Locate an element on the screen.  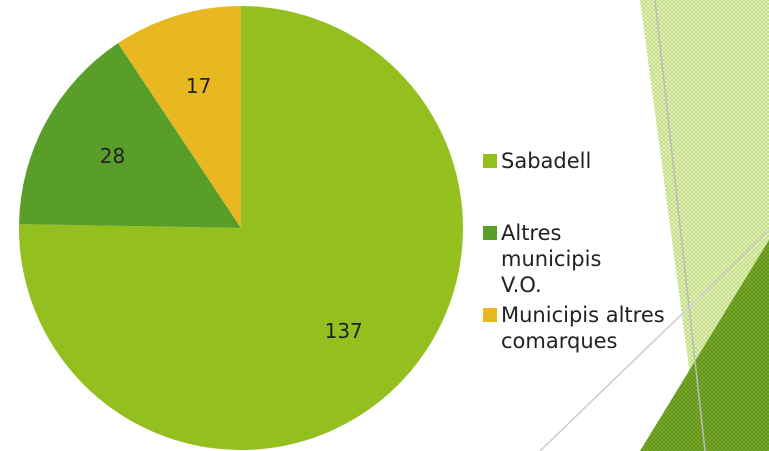
legend-item: Sabadell is located at coordinates (558, 161).